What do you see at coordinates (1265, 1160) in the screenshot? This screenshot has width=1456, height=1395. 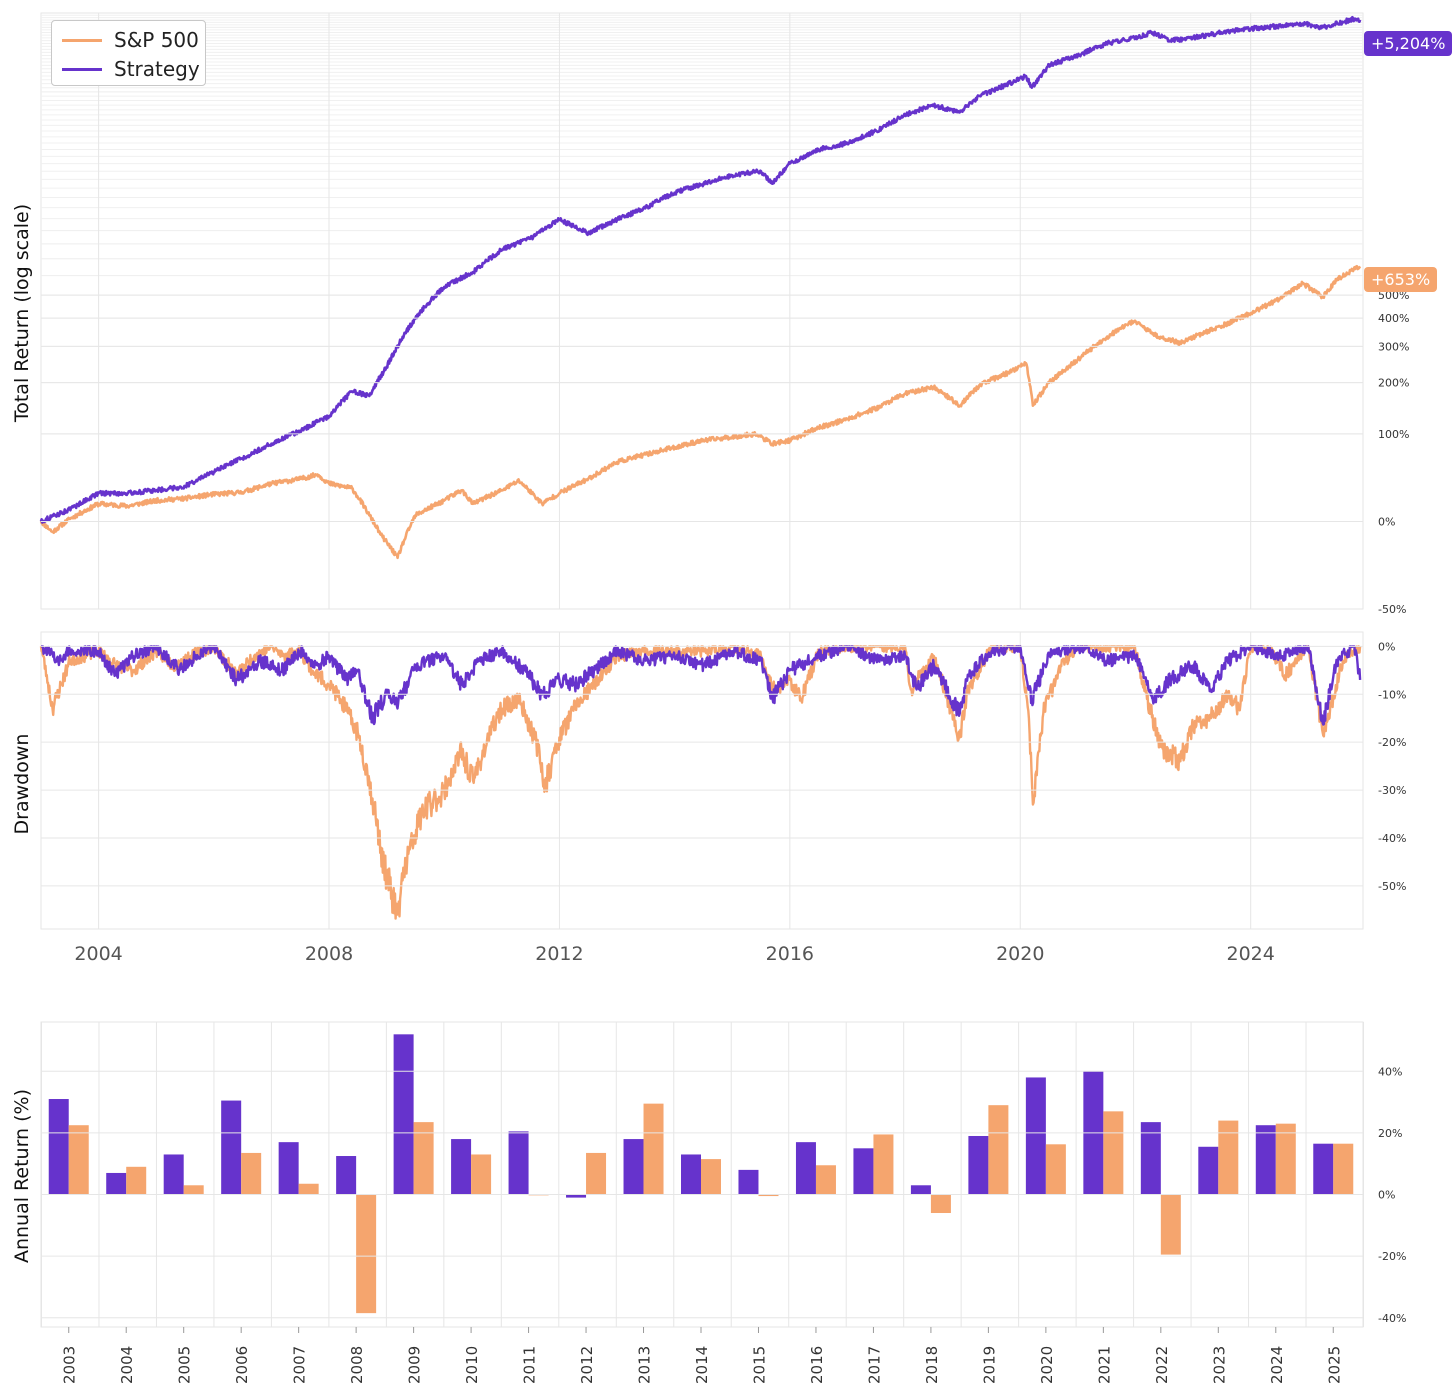 I see `bar-strategy-2024` at bounding box center [1265, 1160].